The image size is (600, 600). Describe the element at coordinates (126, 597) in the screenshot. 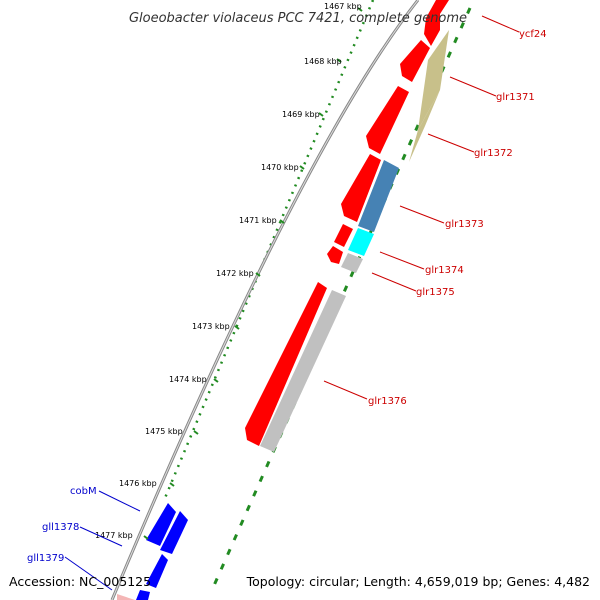

I see `cog-bar-pink` at that location.